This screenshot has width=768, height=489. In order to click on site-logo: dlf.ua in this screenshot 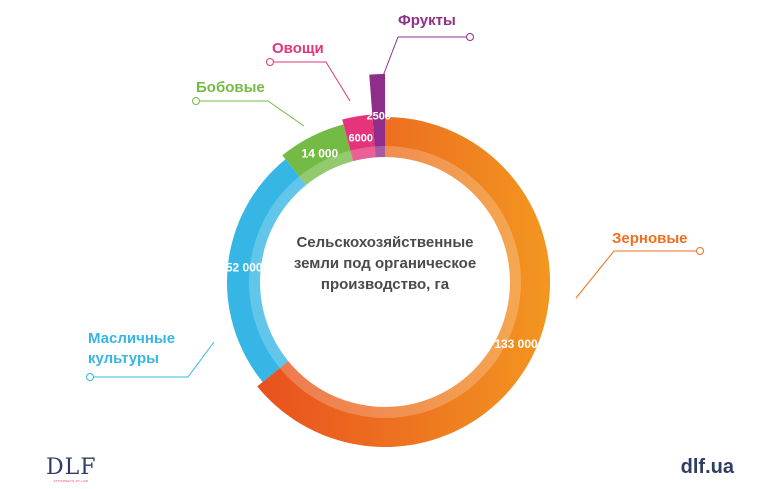, I will do `click(707, 467)`.